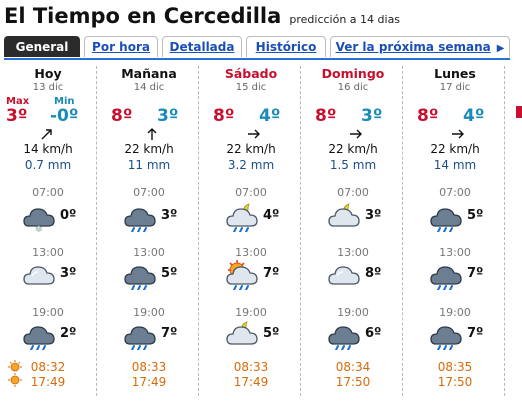  What do you see at coordinates (353, 165) in the screenshot?
I see `rain-amount: 1.5 mm` at bounding box center [353, 165].